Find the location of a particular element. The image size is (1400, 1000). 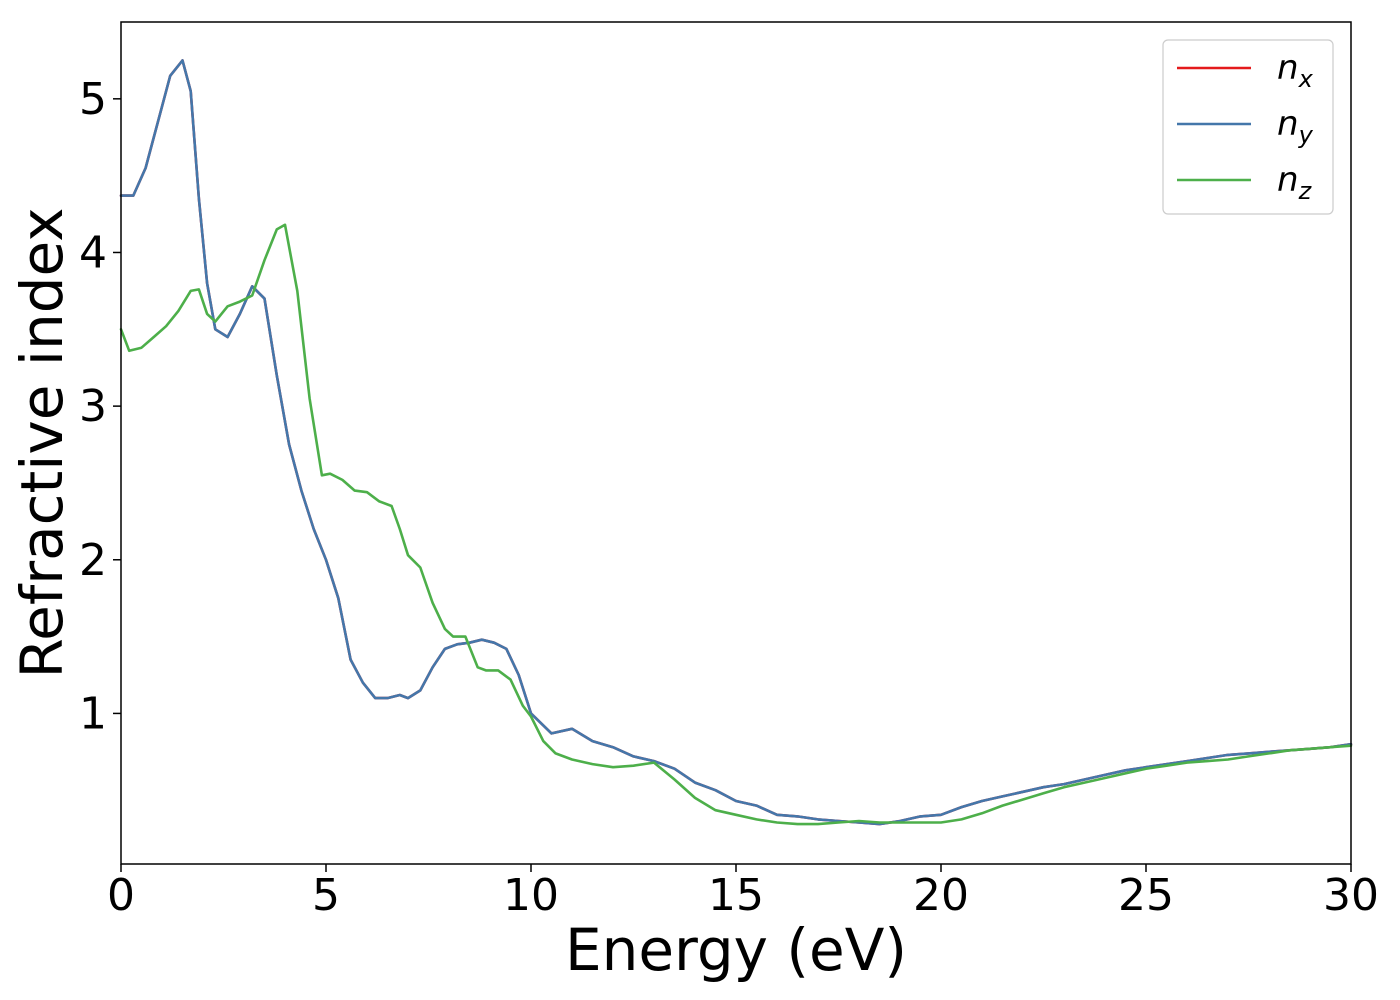

legend-box is located at coordinates (1248, 127).